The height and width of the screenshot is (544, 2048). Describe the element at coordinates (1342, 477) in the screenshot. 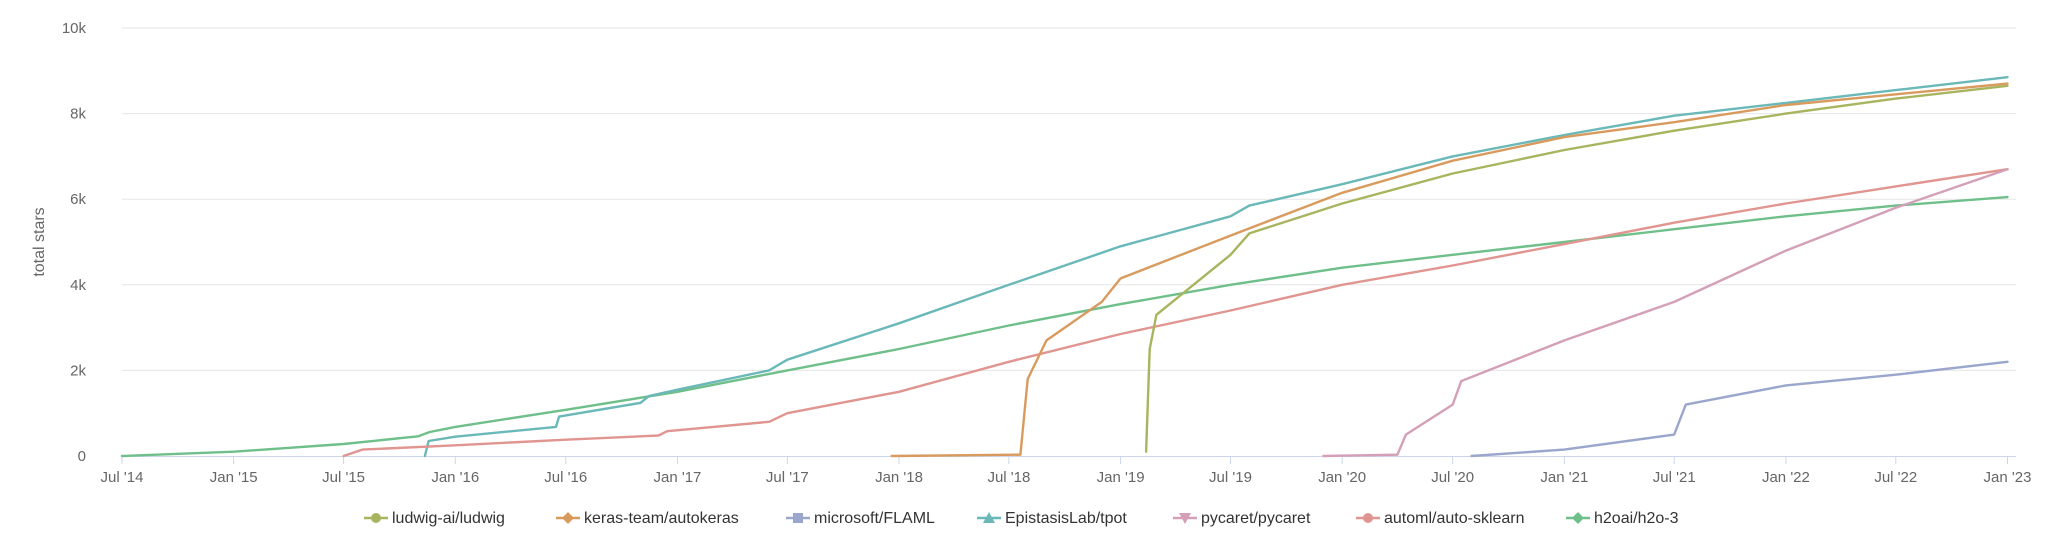

I see `x-tick-label: Jan '20` at that location.